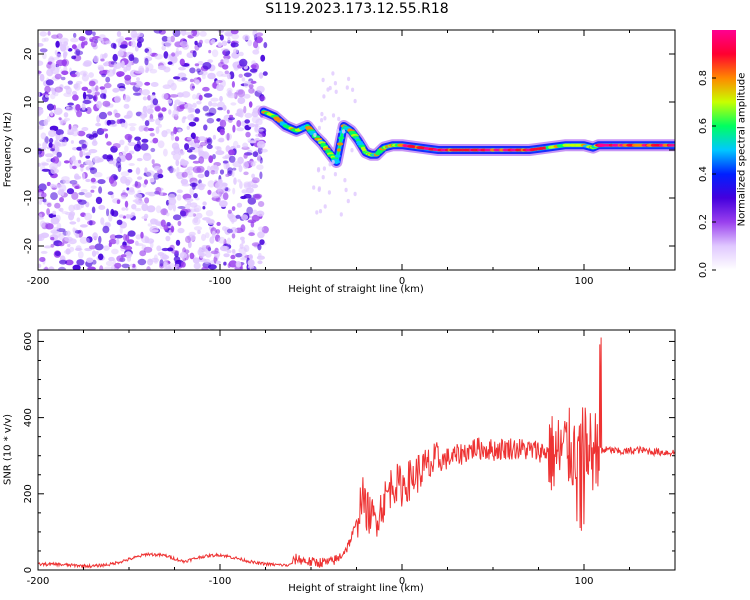  Describe the element at coordinates (583, 281) in the screenshot. I see `x-tick-label: 100` at that location.